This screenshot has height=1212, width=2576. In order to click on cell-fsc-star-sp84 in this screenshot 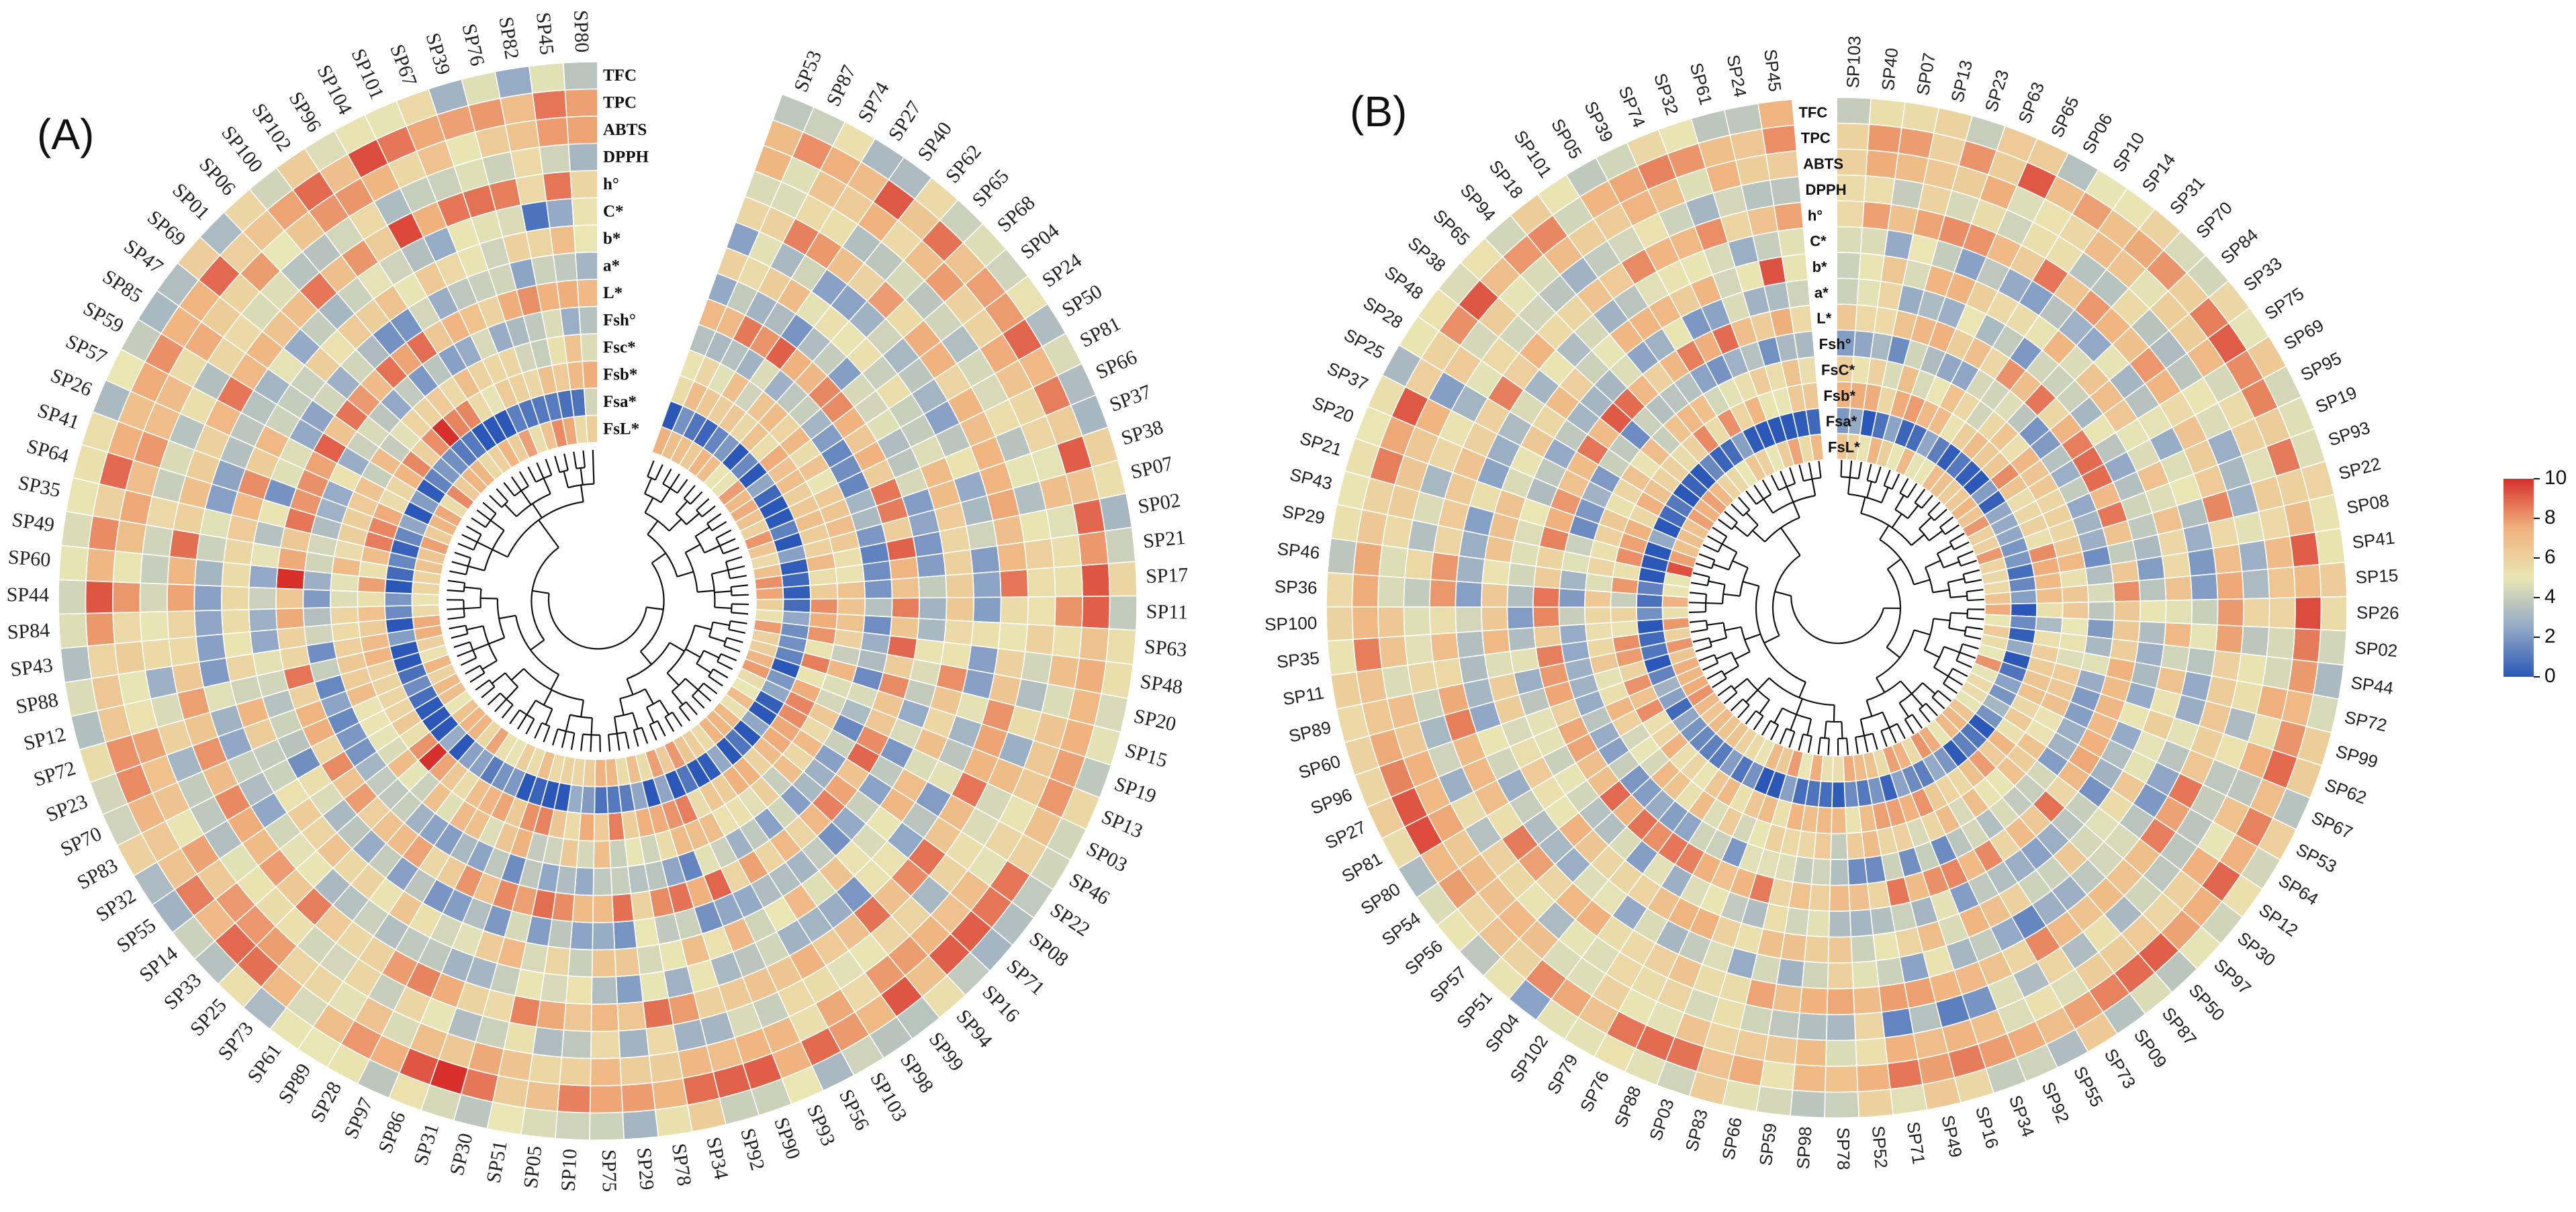, I will do `click(344, 615)`.